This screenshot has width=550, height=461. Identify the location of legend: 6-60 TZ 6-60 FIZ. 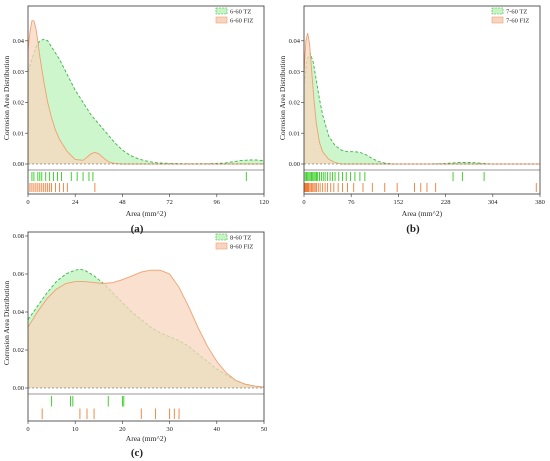
(234, 16).